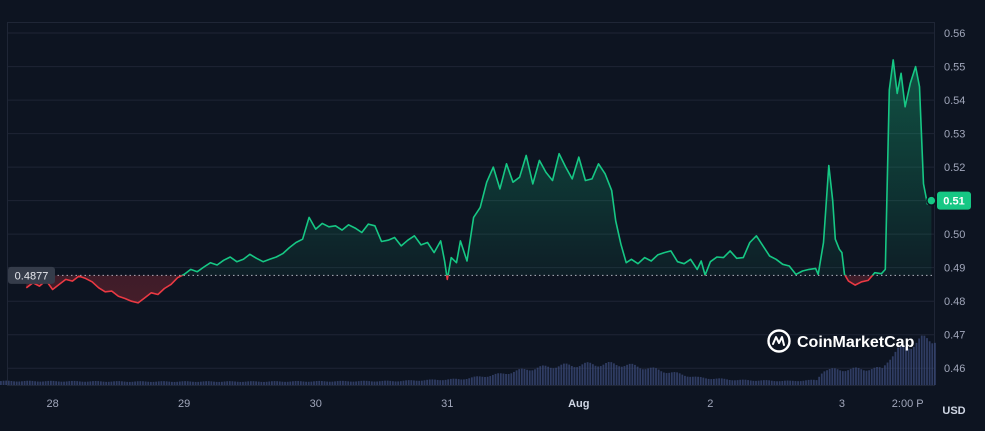 This screenshot has width=985, height=431. Describe the element at coordinates (954, 68) in the screenshot. I see `y-tick-label: 0.55` at that location.